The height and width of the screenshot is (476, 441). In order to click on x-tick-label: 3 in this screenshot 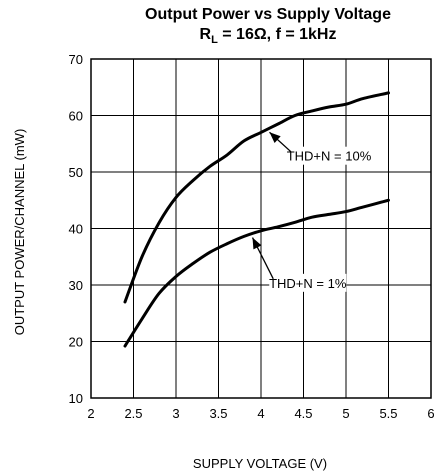, I will do `click(175, 413)`.